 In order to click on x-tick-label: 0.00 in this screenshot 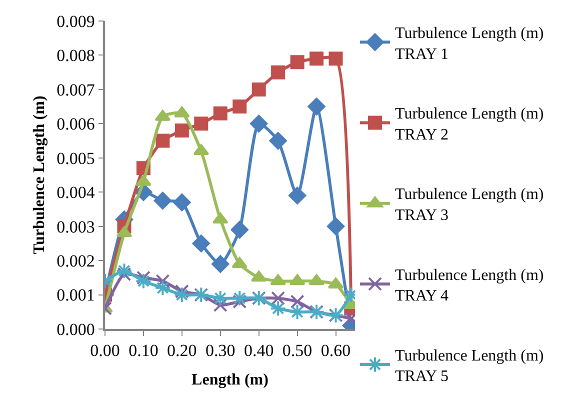, I will do `click(105, 350)`.